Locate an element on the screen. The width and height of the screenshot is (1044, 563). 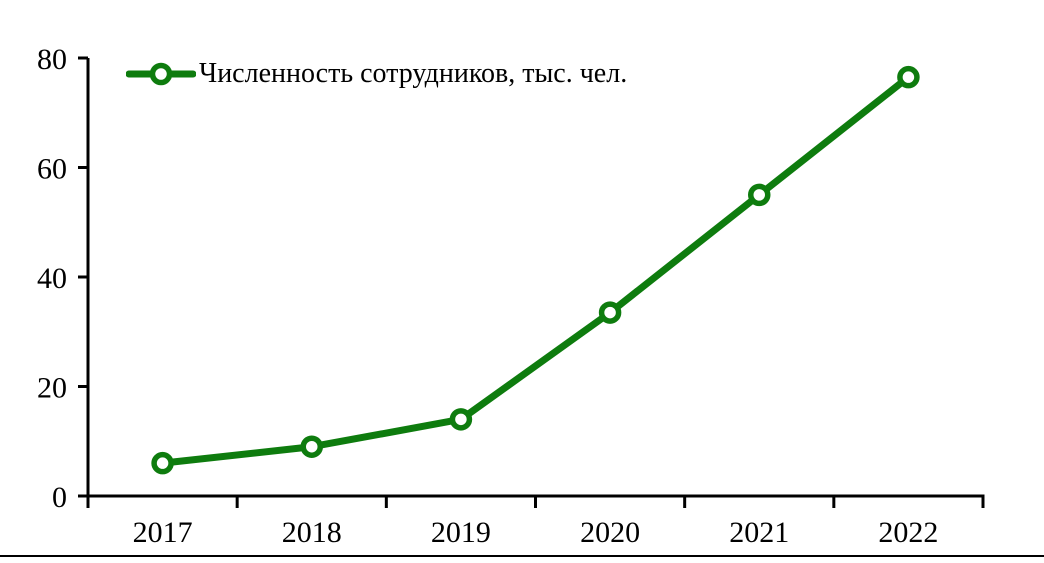
legend-line-marker-icon is located at coordinates (161, 74).